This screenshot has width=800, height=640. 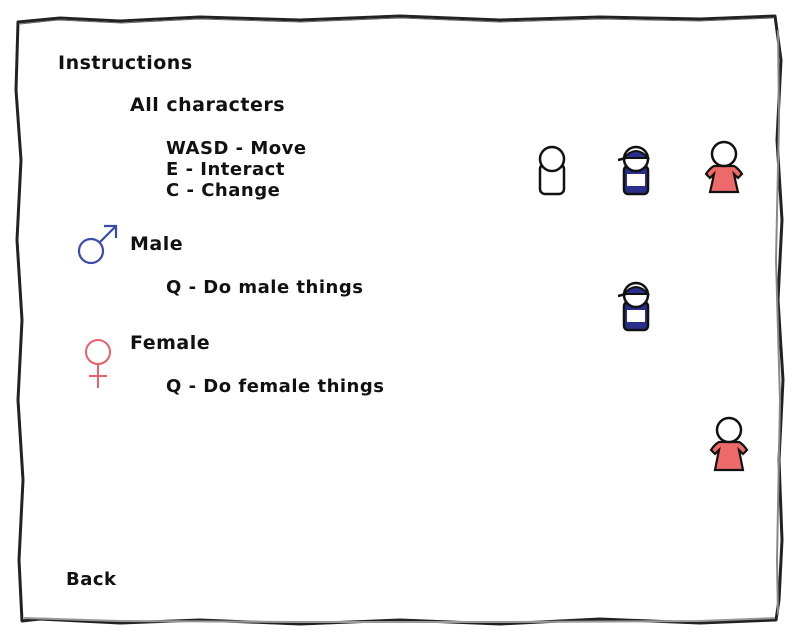 I want to click on neutral-character-sprite, so click(x=552, y=170).